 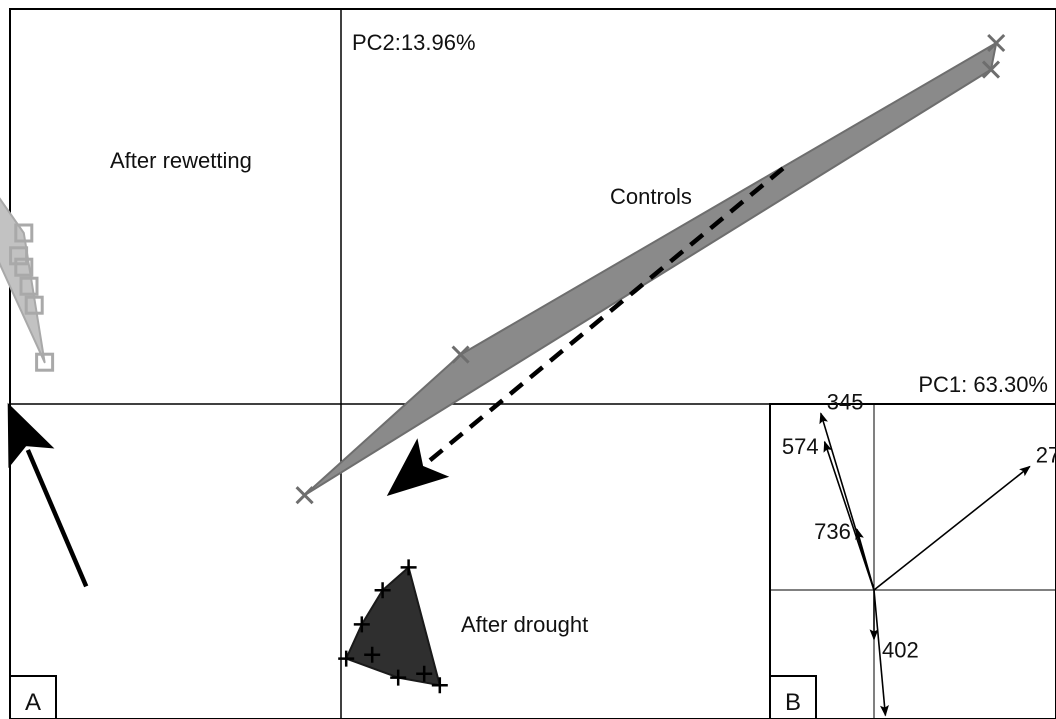 What do you see at coordinates (181, 160) in the screenshot?
I see `group-label-after-rewetting: After rewetting` at bounding box center [181, 160].